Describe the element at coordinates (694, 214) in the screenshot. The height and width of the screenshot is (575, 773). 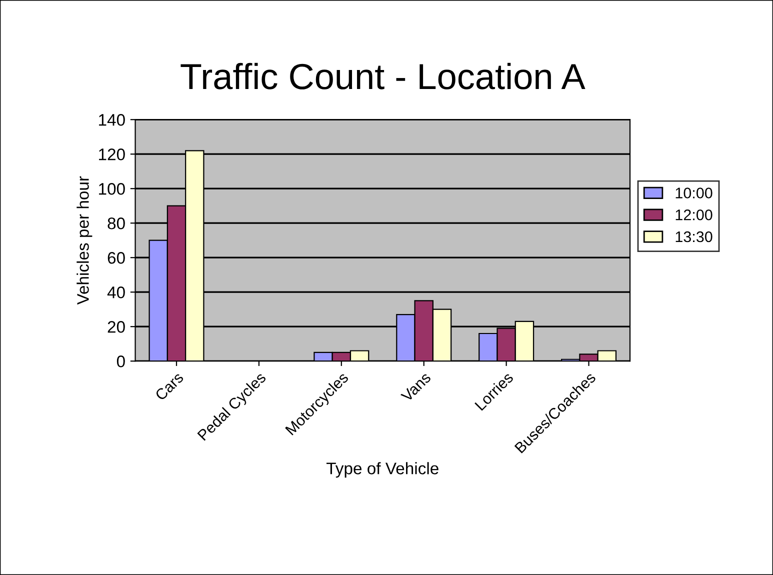
I see `legend-label: 12:00` at that location.